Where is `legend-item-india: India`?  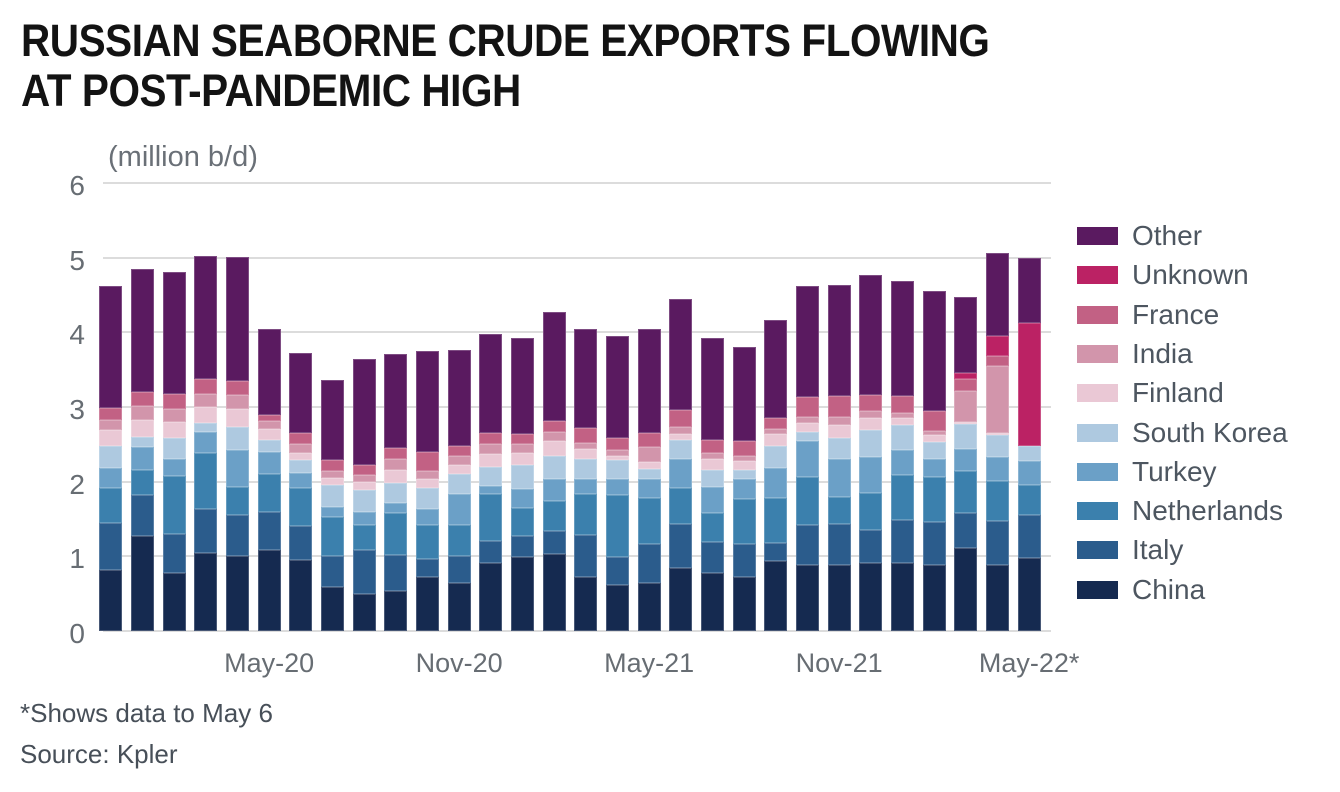 legend-item-india: India is located at coordinates (1135, 353).